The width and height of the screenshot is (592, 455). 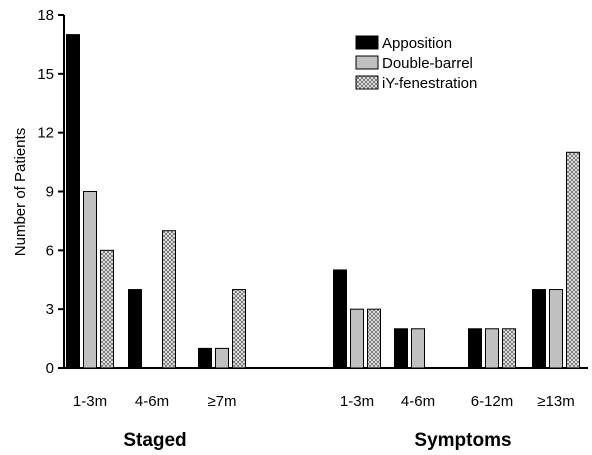 I want to click on y-tick-label: 18, so click(x=45, y=15).